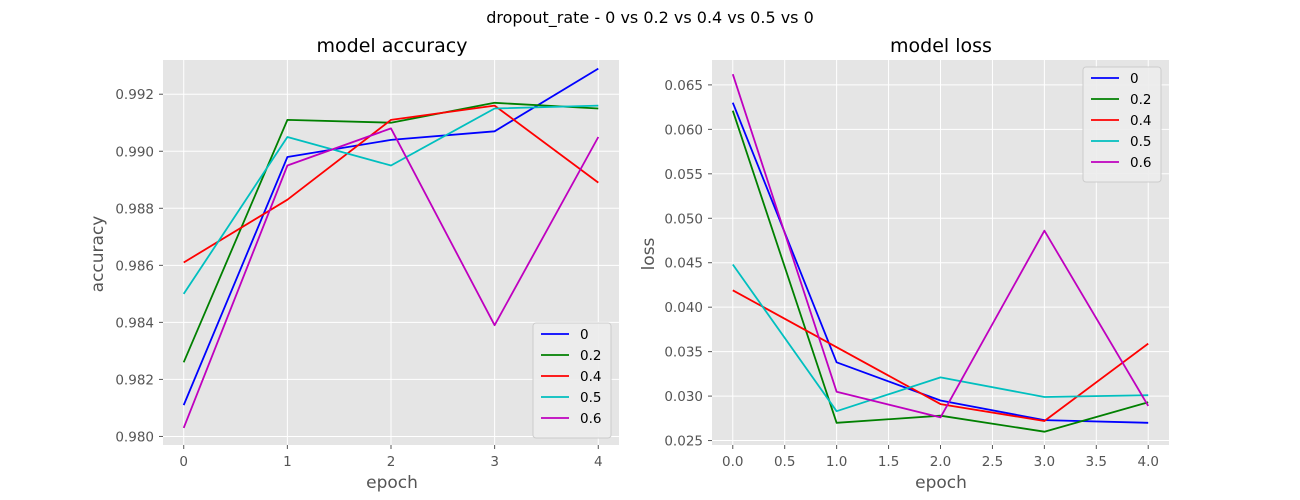 The image size is (1300, 500). What do you see at coordinates (683, 86) in the screenshot?
I see `loss-ytick-label: 0.065` at bounding box center [683, 86].